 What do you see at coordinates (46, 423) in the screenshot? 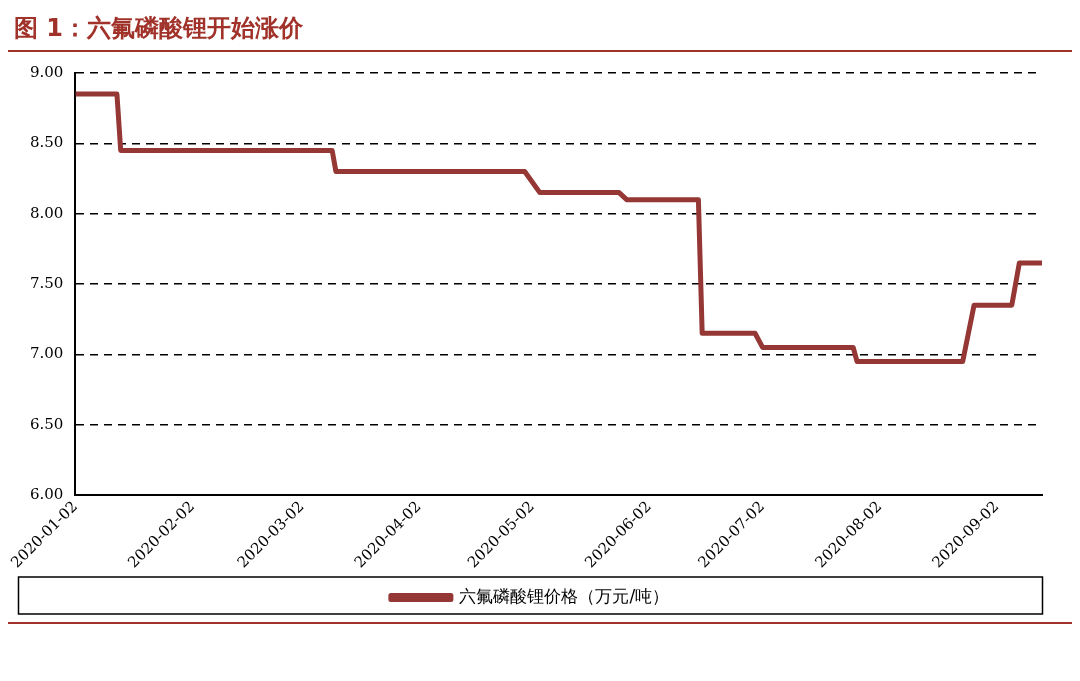
I see `y-tick-label: 6.50` at bounding box center [46, 423].